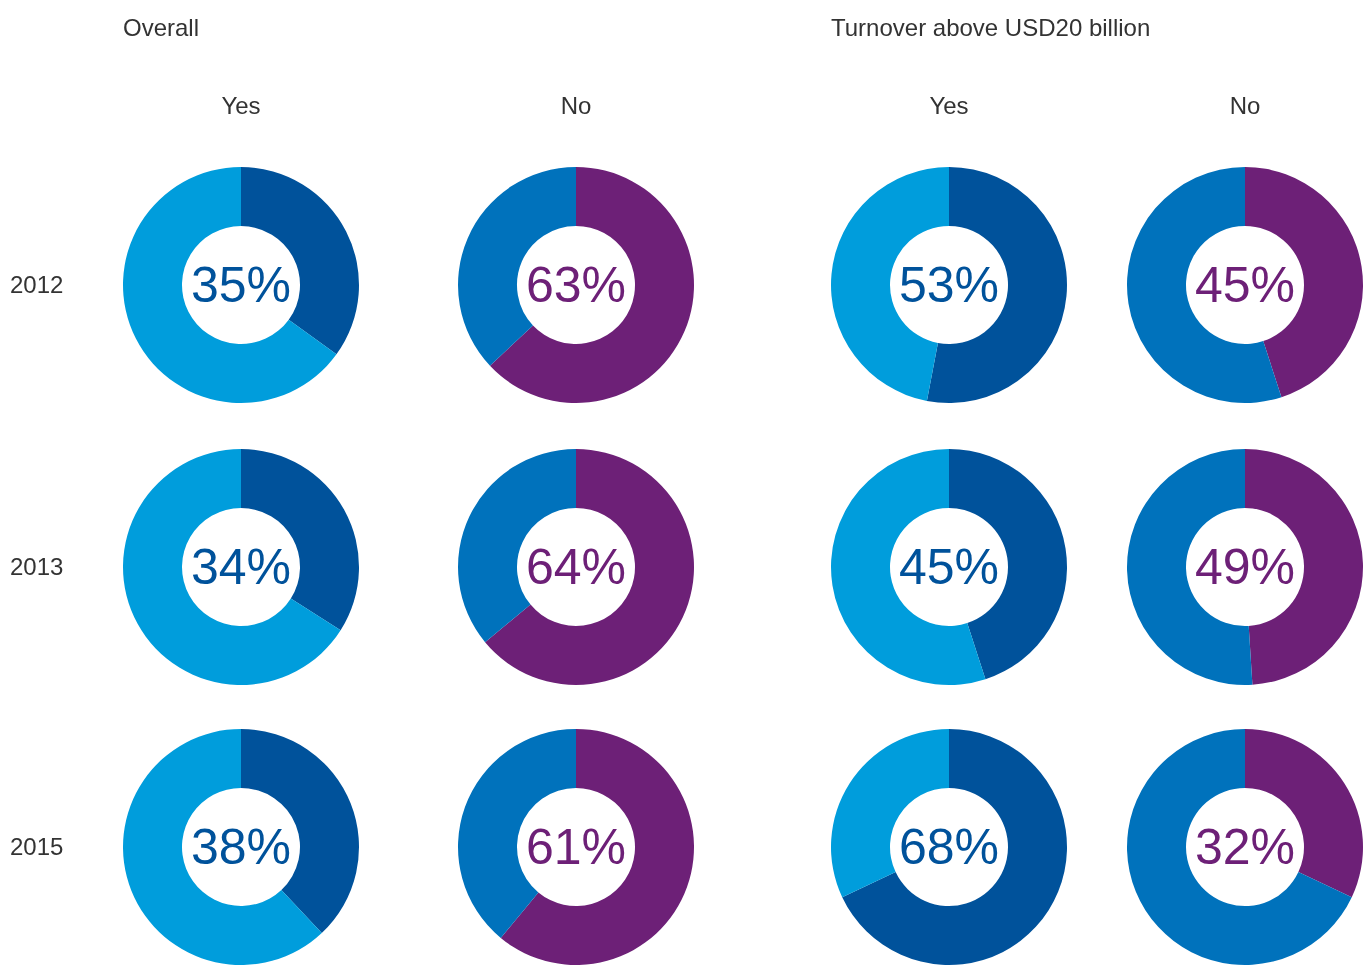  Describe the element at coordinates (37, 847) in the screenshot. I see `text: 2015` at that location.